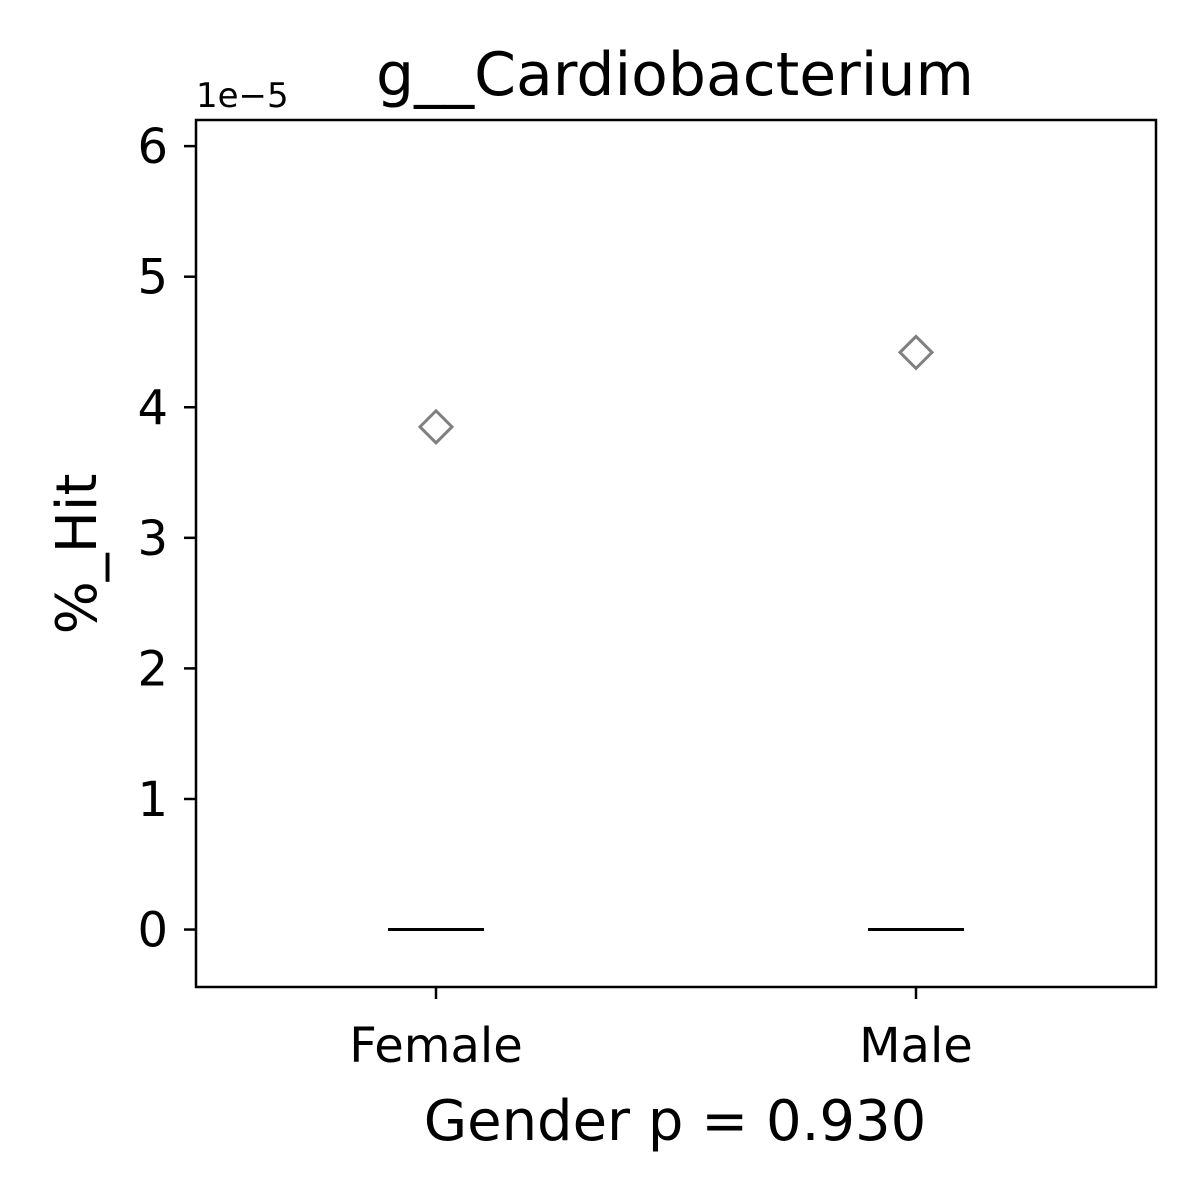 This screenshot has width=1200, height=1200. I want to click on y-tick-label: 3, so click(152, 539).